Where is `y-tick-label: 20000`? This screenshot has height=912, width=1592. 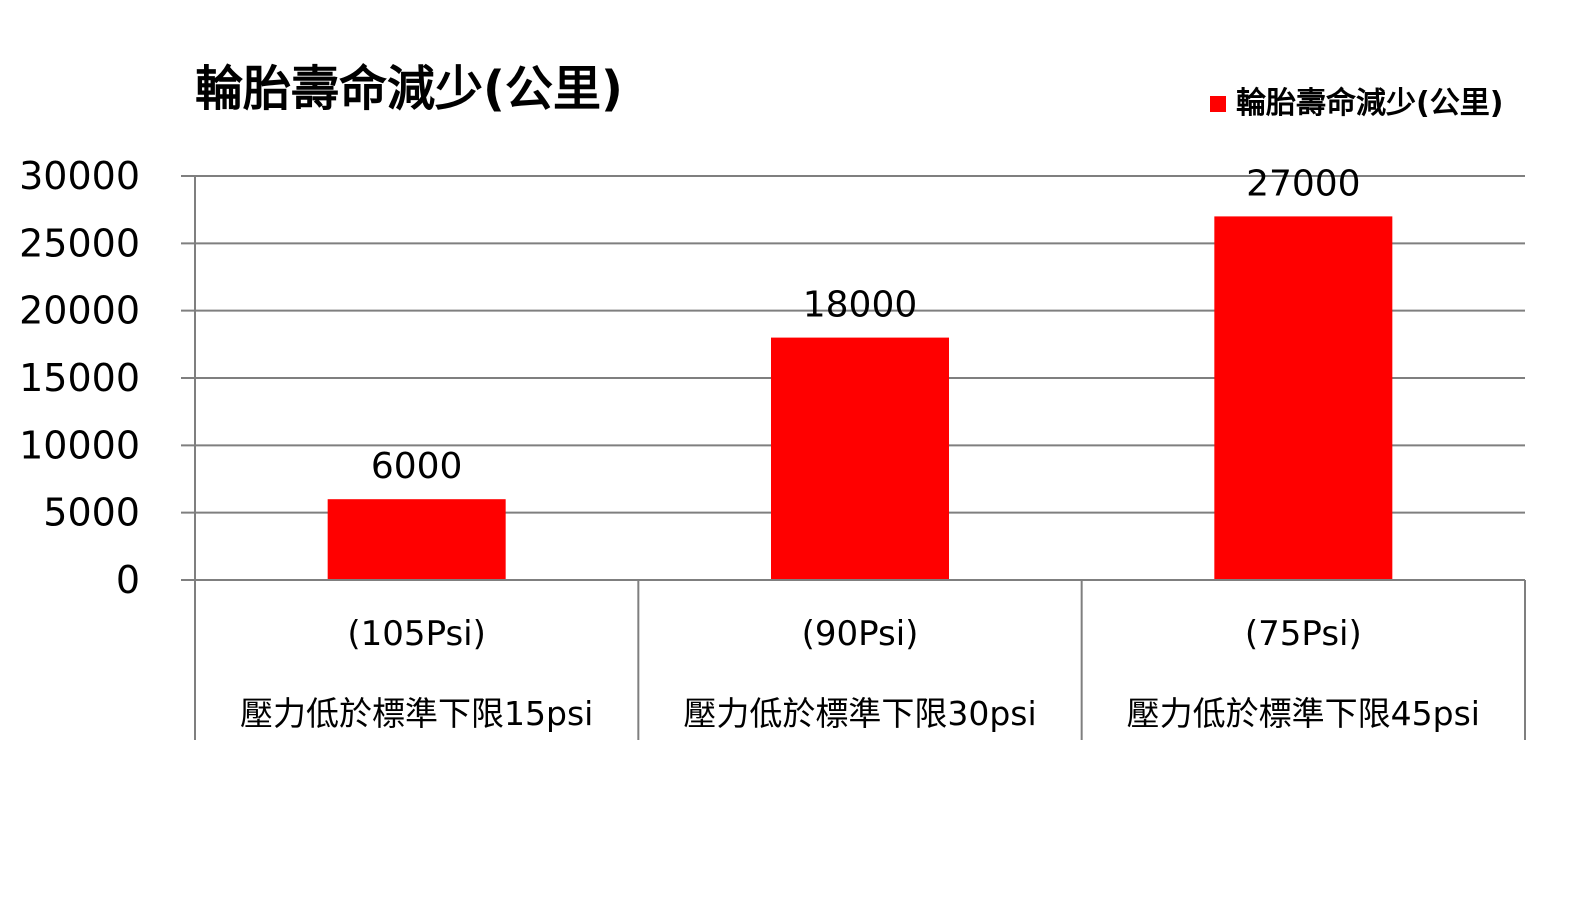 y-tick-label: 20000 is located at coordinates (79, 311).